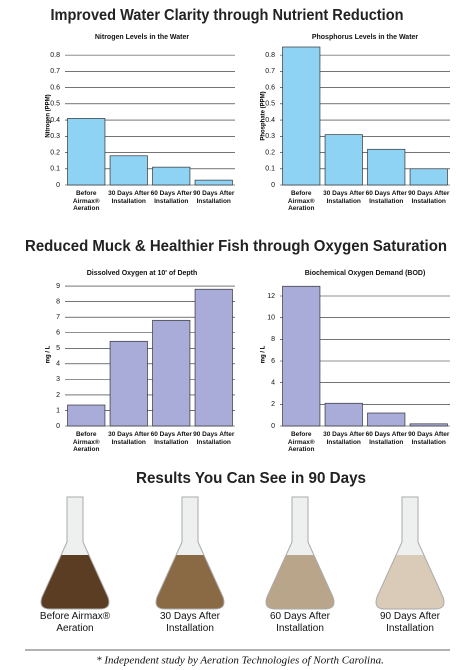 Image resolution: width=471 pixels, height=670 pixels. Describe the element at coordinates (142, 273) in the screenshot. I see `chart-title: Dissolved Oxygen at 10' of Depth` at that location.